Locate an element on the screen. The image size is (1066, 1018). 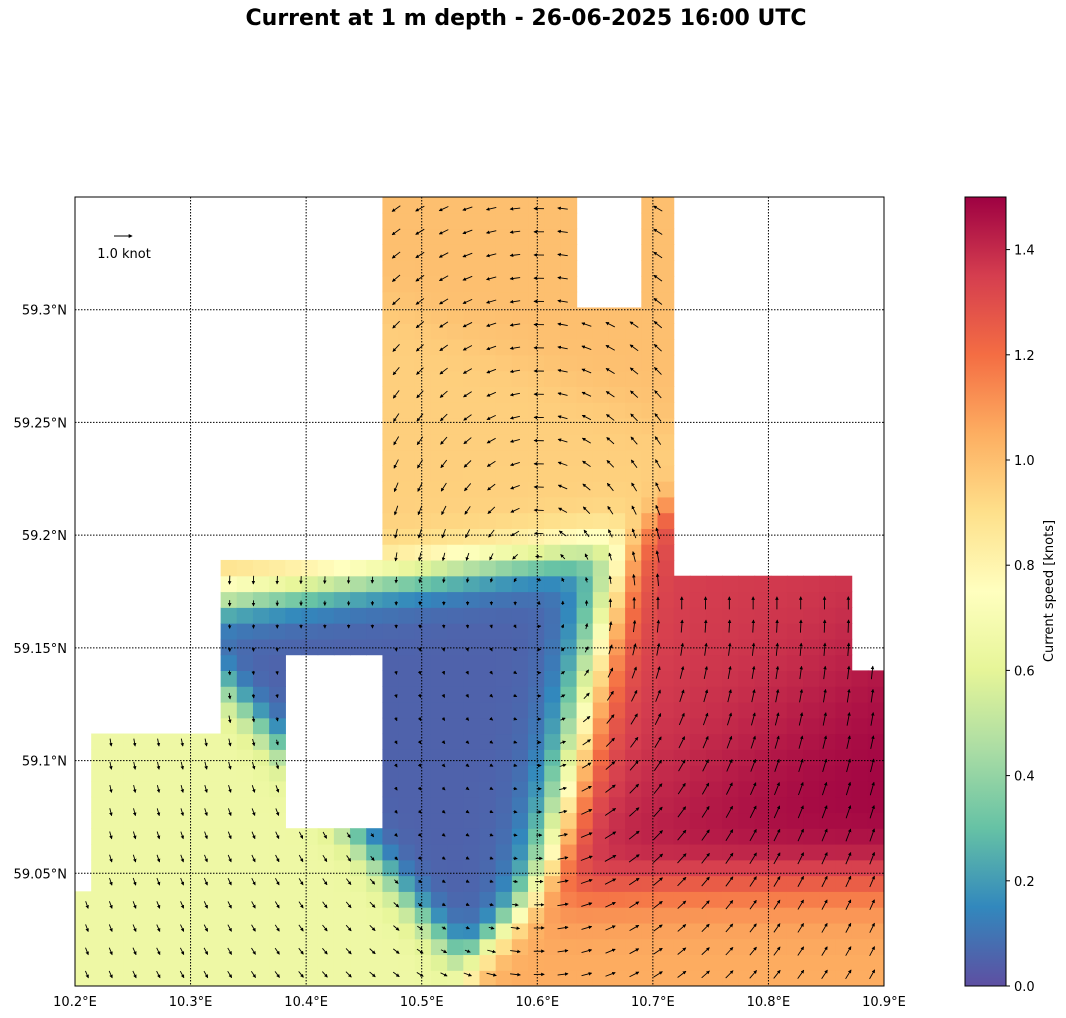
colorbar-tick-label: 0.8 is located at coordinates (1024, 566).